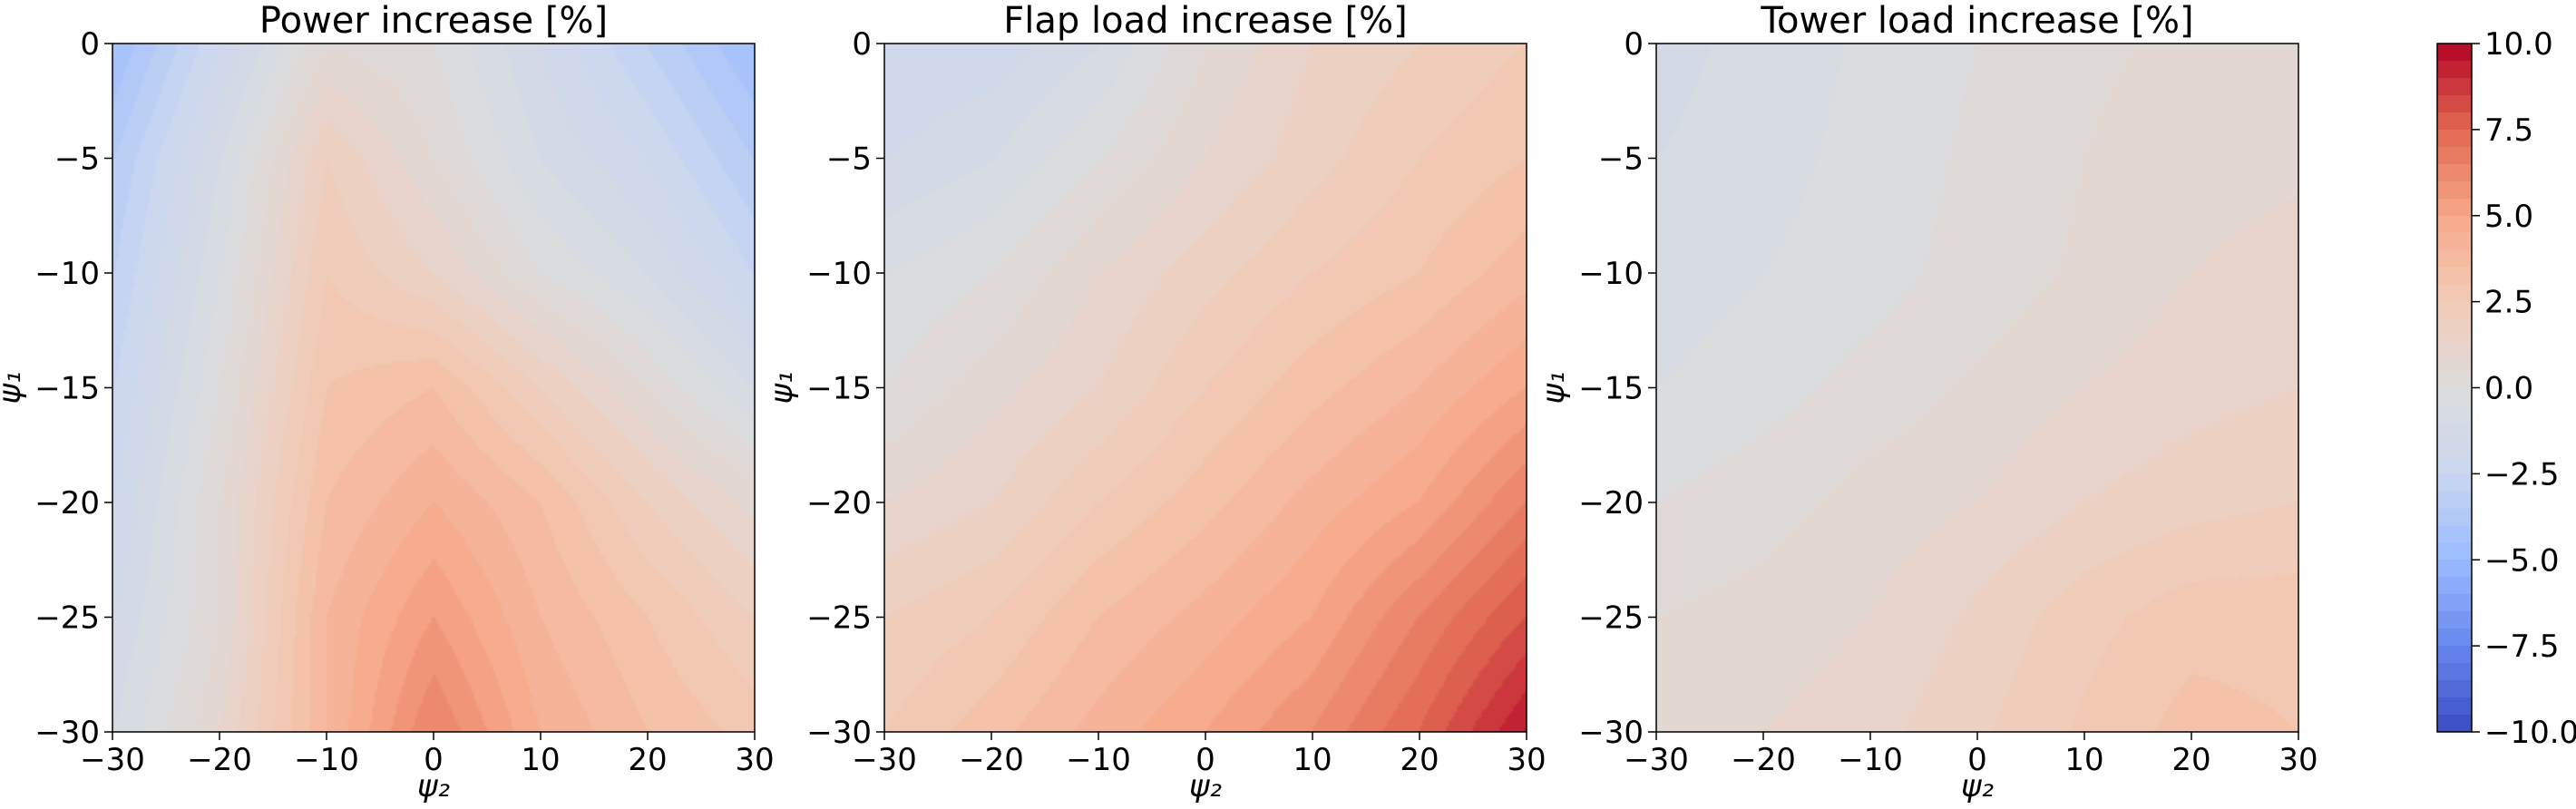  Describe the element at coordinates (1976, 21) in the screenshot. I see `chart-title: Tower load increase [%]` at that location.